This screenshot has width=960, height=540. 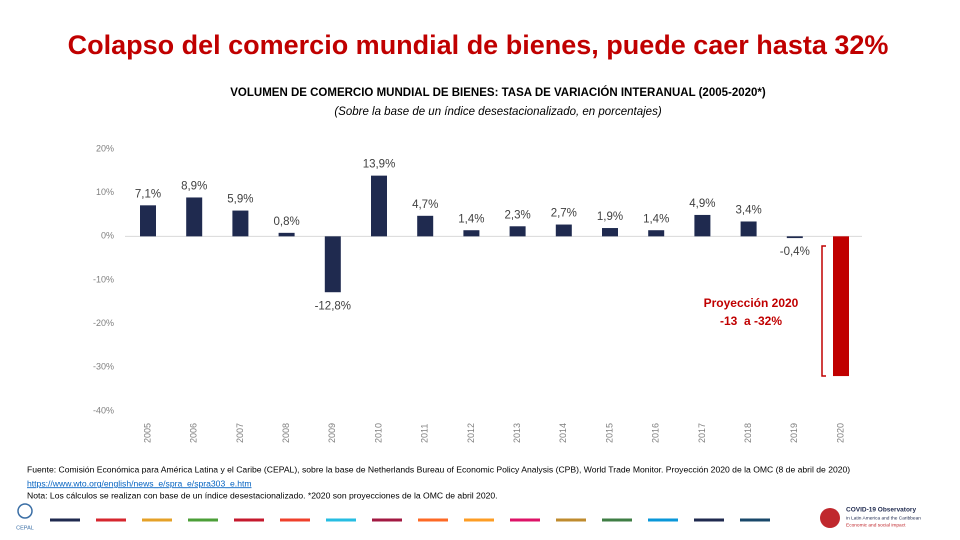 What do you see at coordinates (105, 192) in the screenshot?
I see `y-tick-label: 10%` at bounding box center [105, 192].